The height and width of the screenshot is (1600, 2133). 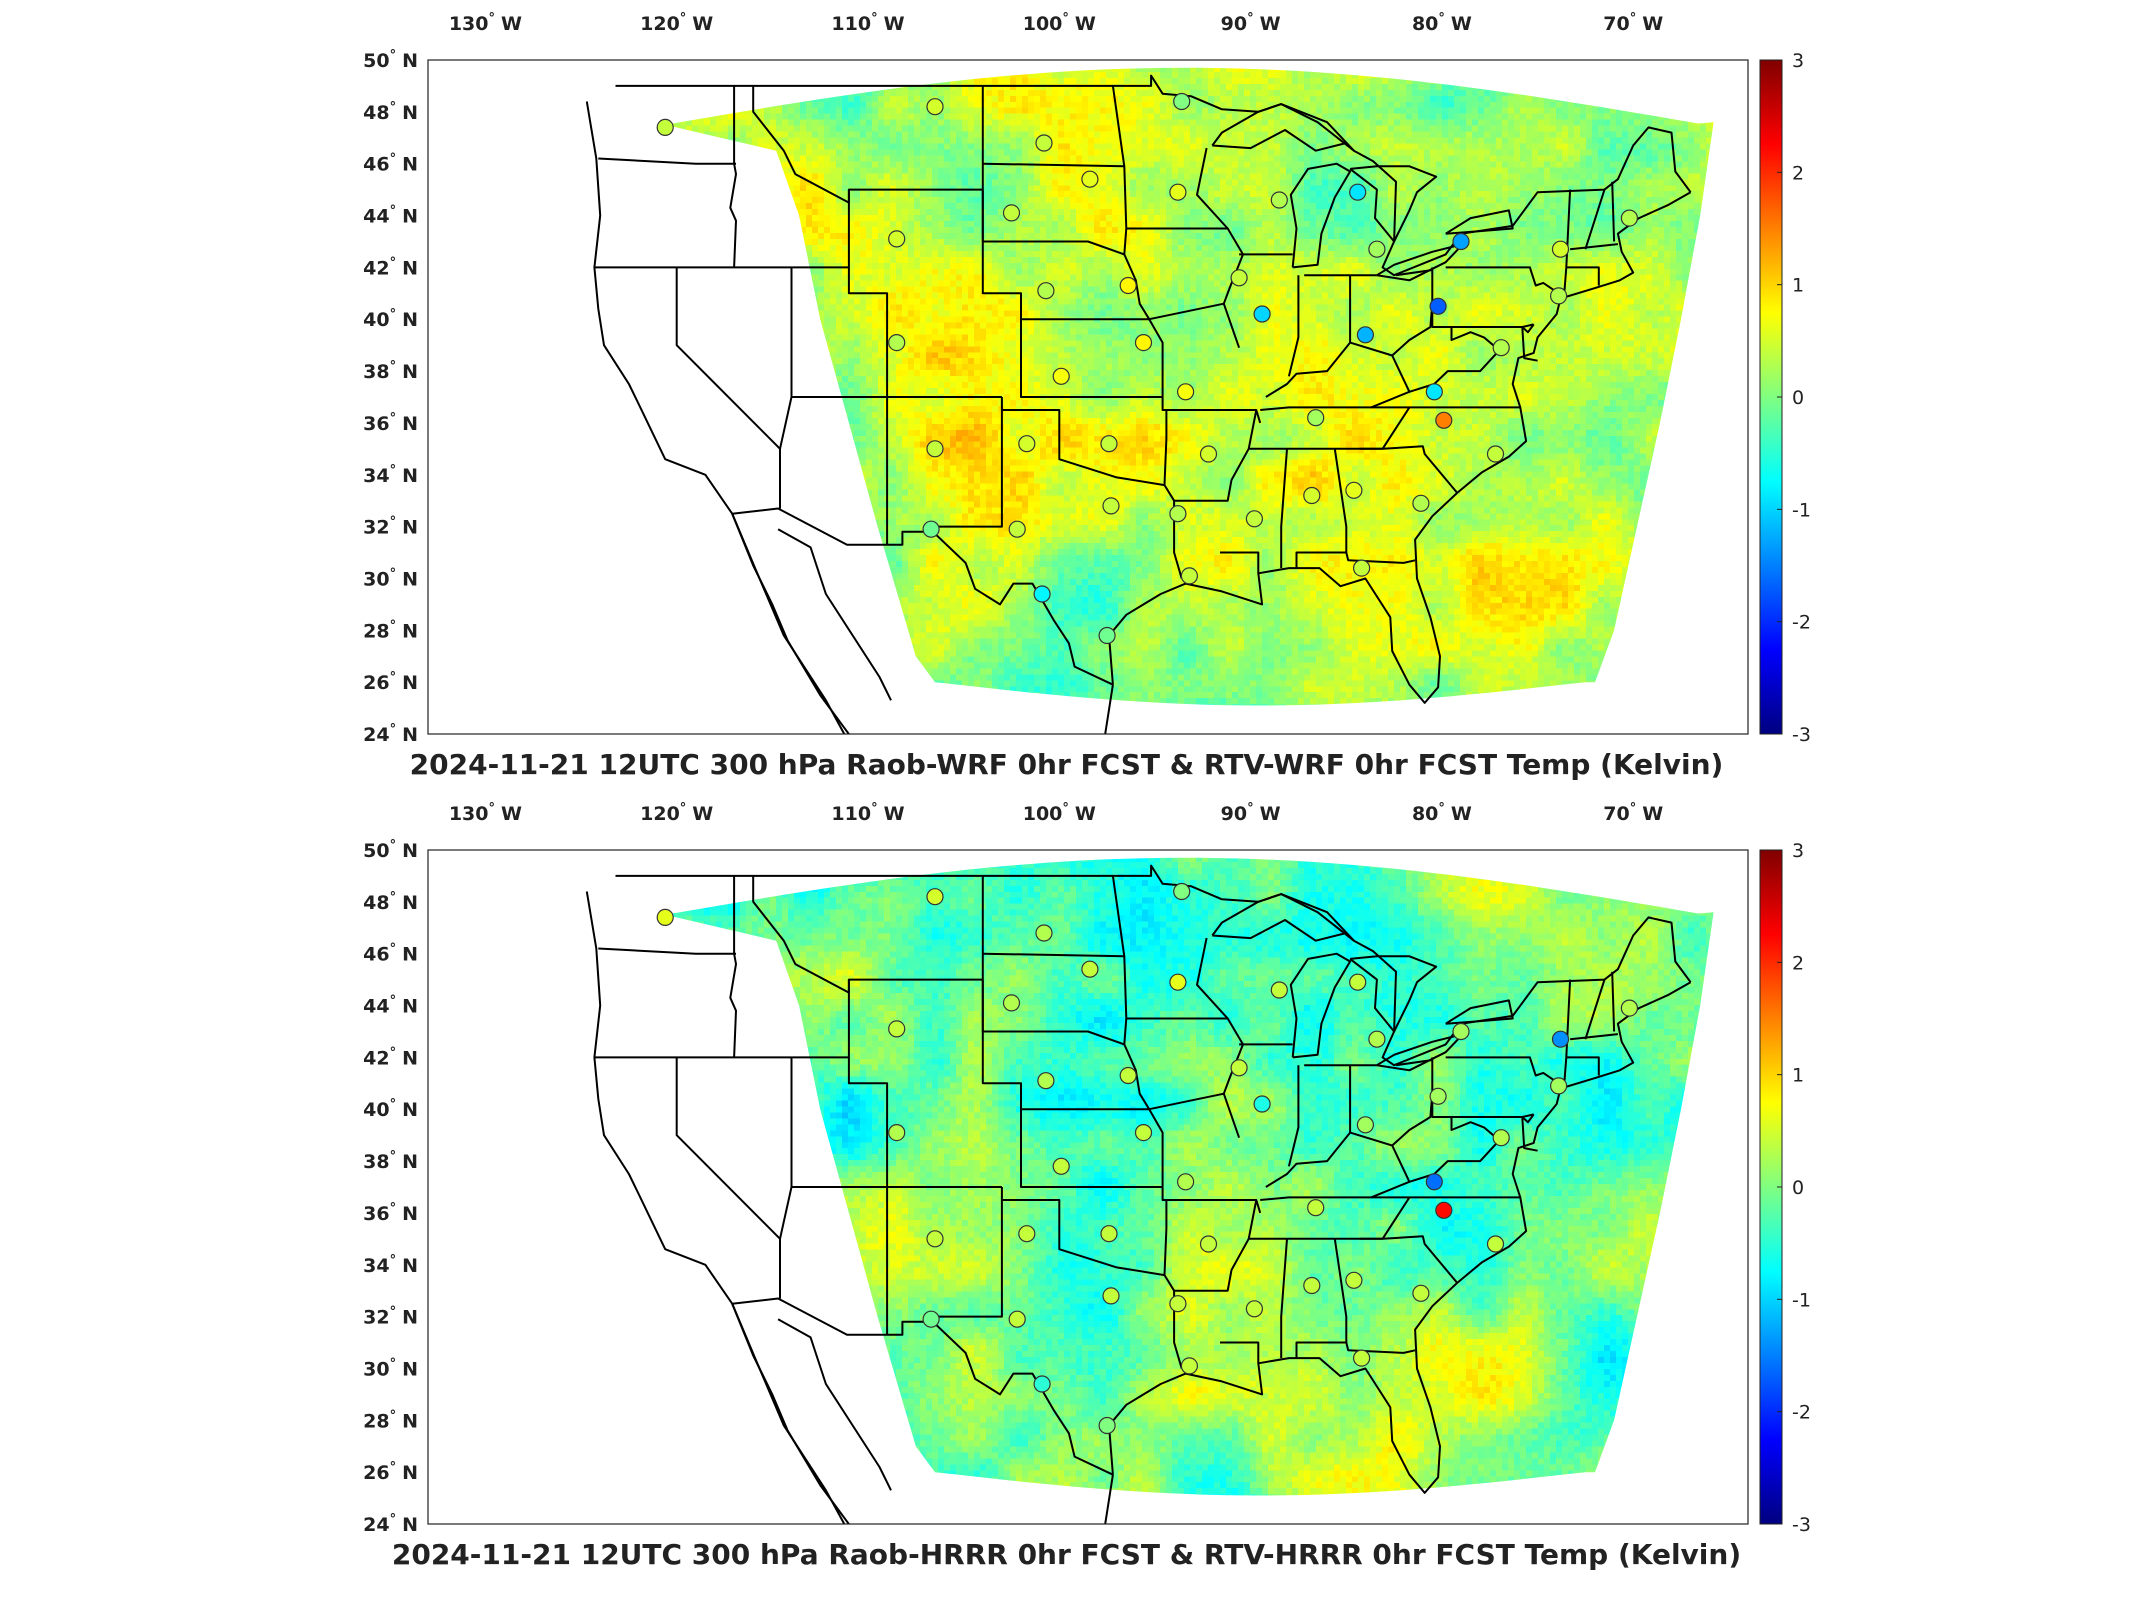 I want to click on lat-tick-label: 46° N, so click(x=390, y=164).